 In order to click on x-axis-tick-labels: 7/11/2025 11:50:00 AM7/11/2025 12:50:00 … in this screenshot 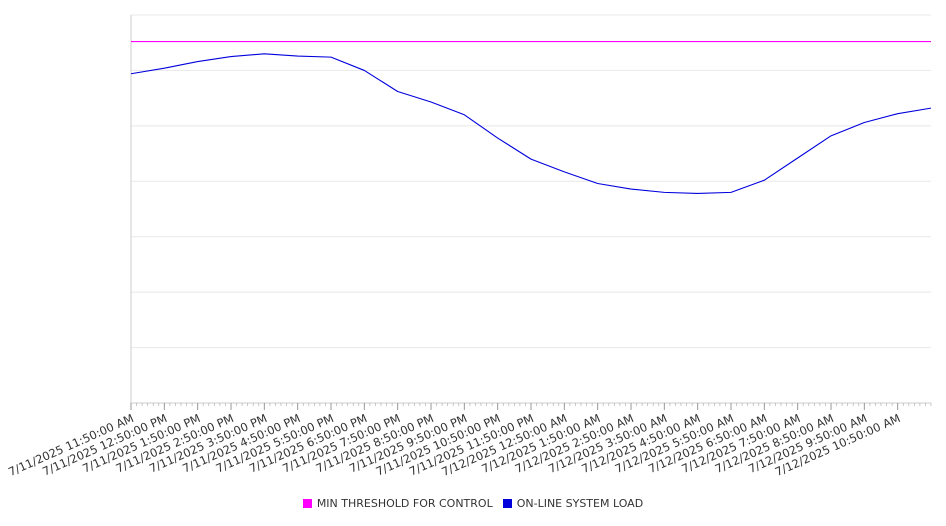, I will do `click(454, 445)`.